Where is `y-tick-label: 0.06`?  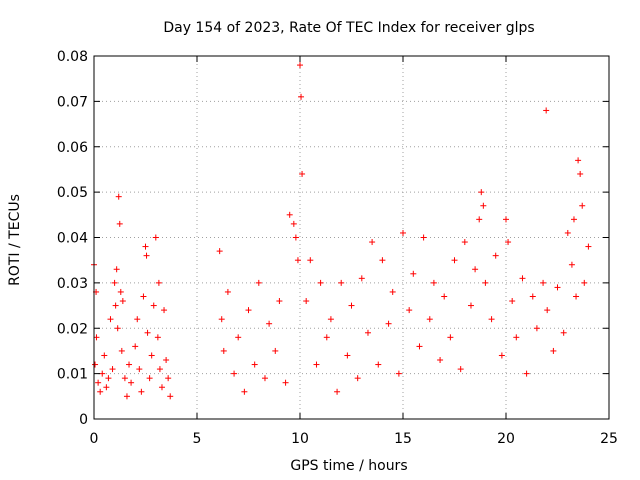
y-tick-label: 0.06 is located at coordinates (72, 148).